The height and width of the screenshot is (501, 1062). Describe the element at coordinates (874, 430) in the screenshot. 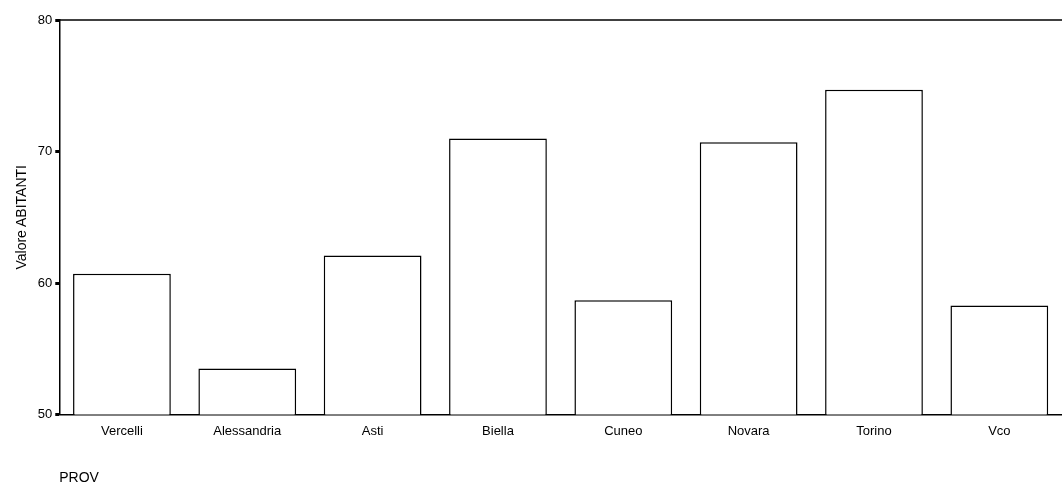

I see `x-tick-label: Torino` at that location.